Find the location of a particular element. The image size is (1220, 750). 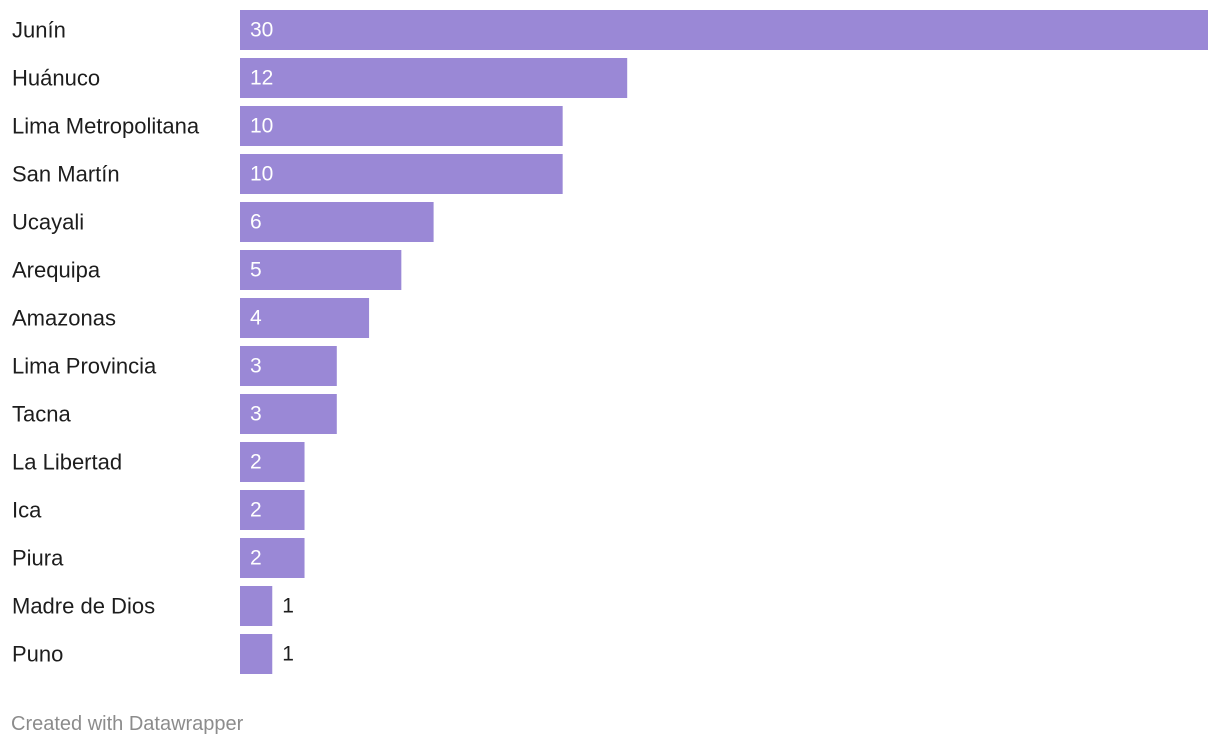

bar-row: San Martín 10 is located at coordinates (287, 174).